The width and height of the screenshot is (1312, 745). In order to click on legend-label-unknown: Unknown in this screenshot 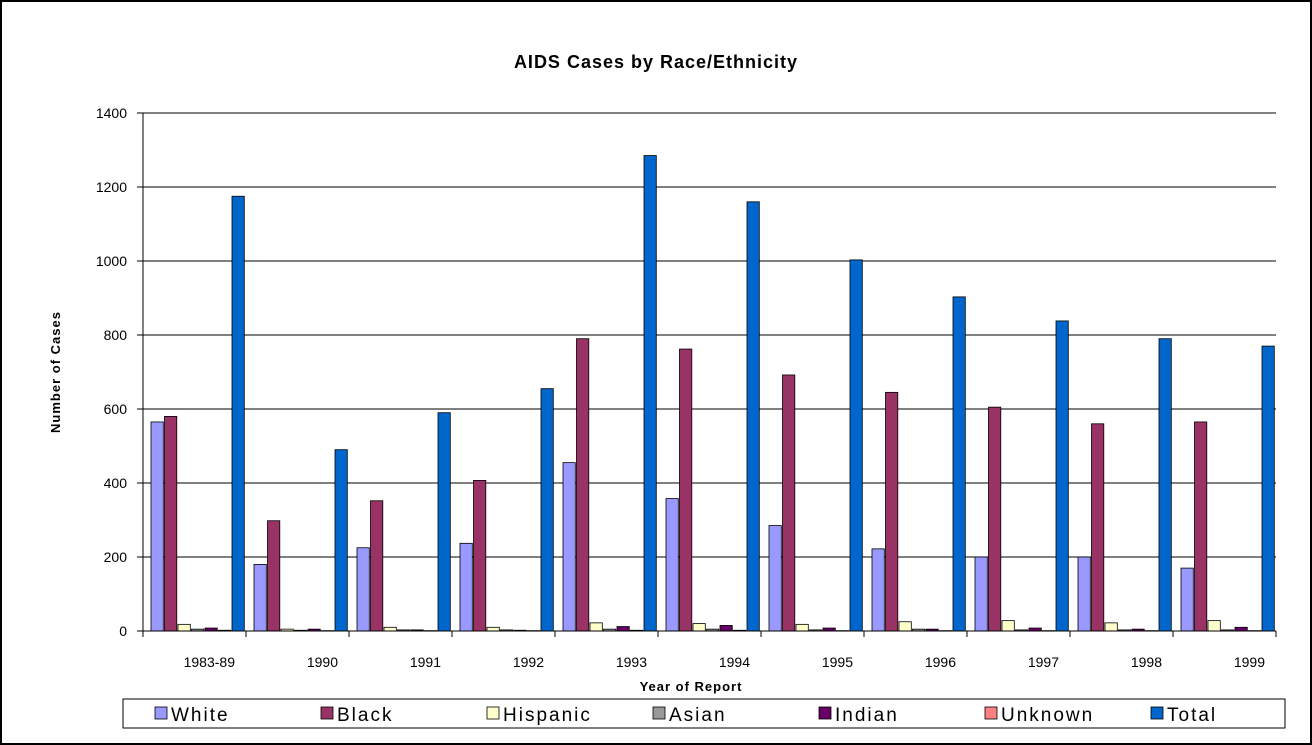, I will do `click(1047, 715)`.